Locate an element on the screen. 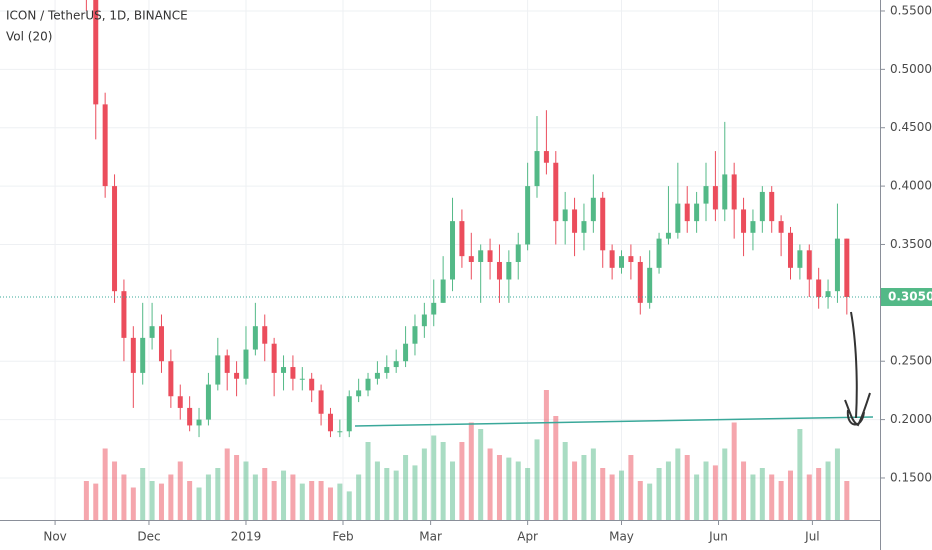  chart-title: ICON / TetherUS, 1D, BINANCE is located at coordinates (97, 16).